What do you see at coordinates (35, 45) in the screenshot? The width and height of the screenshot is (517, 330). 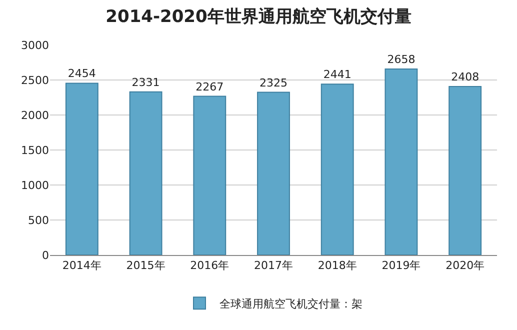 I see `y-tick-label: 3000` at bounding box center [35, 45].